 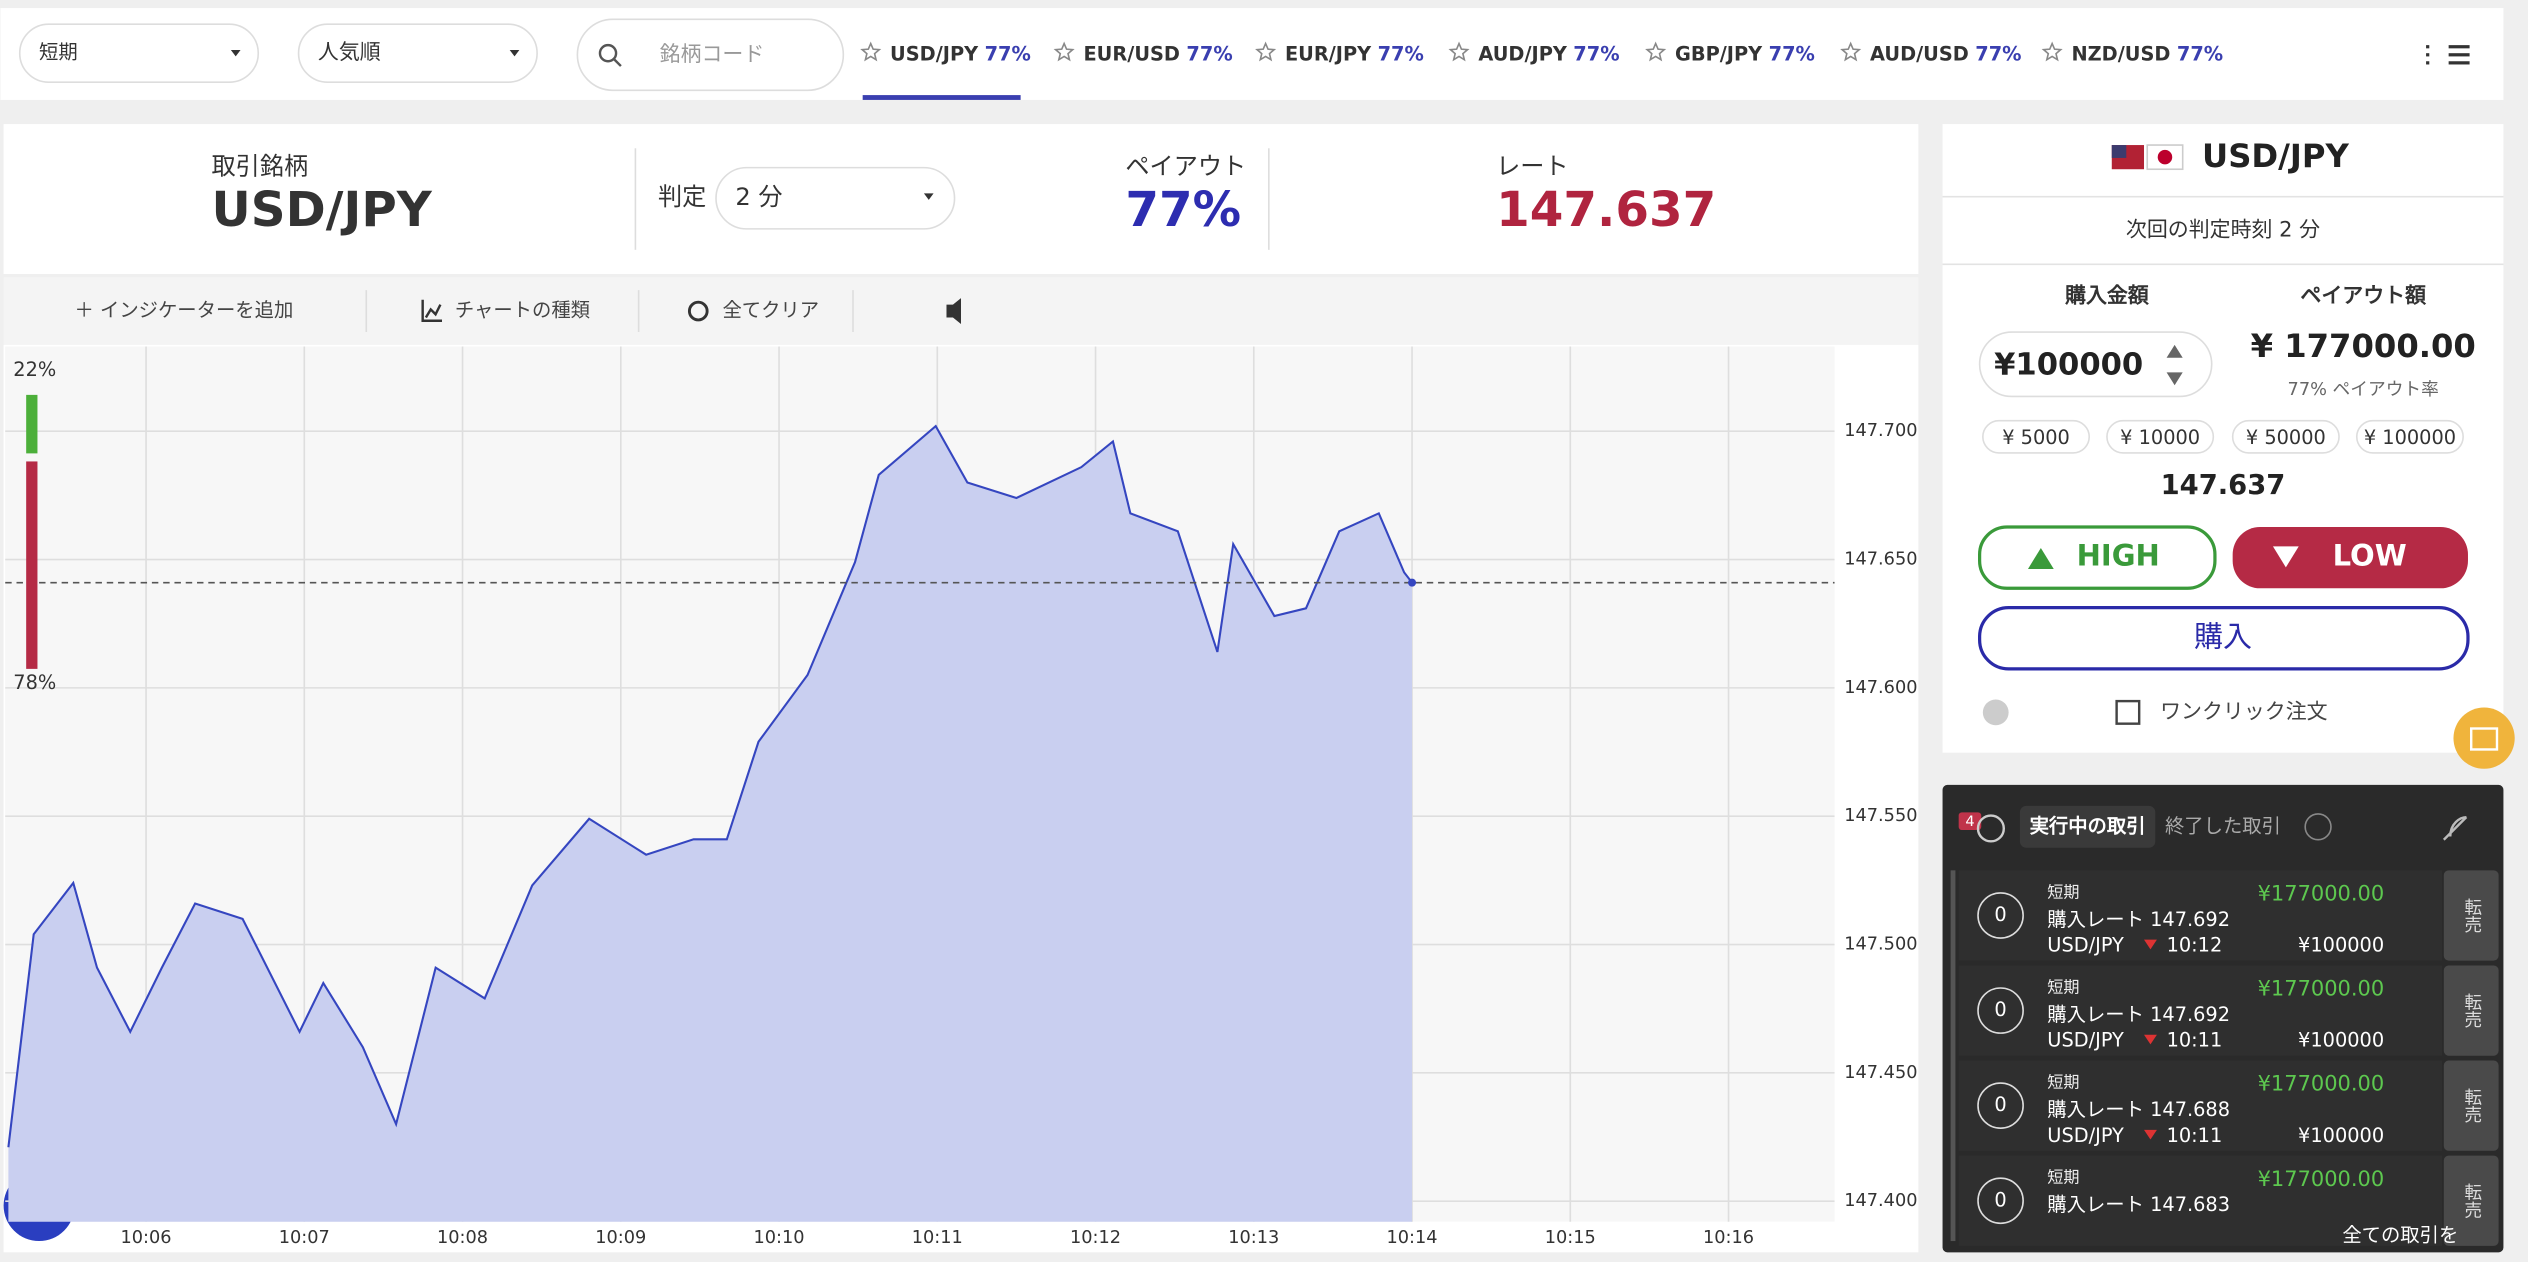 I want to click on tab-pair: EUR/JPY, so click(x=1328, y=53).